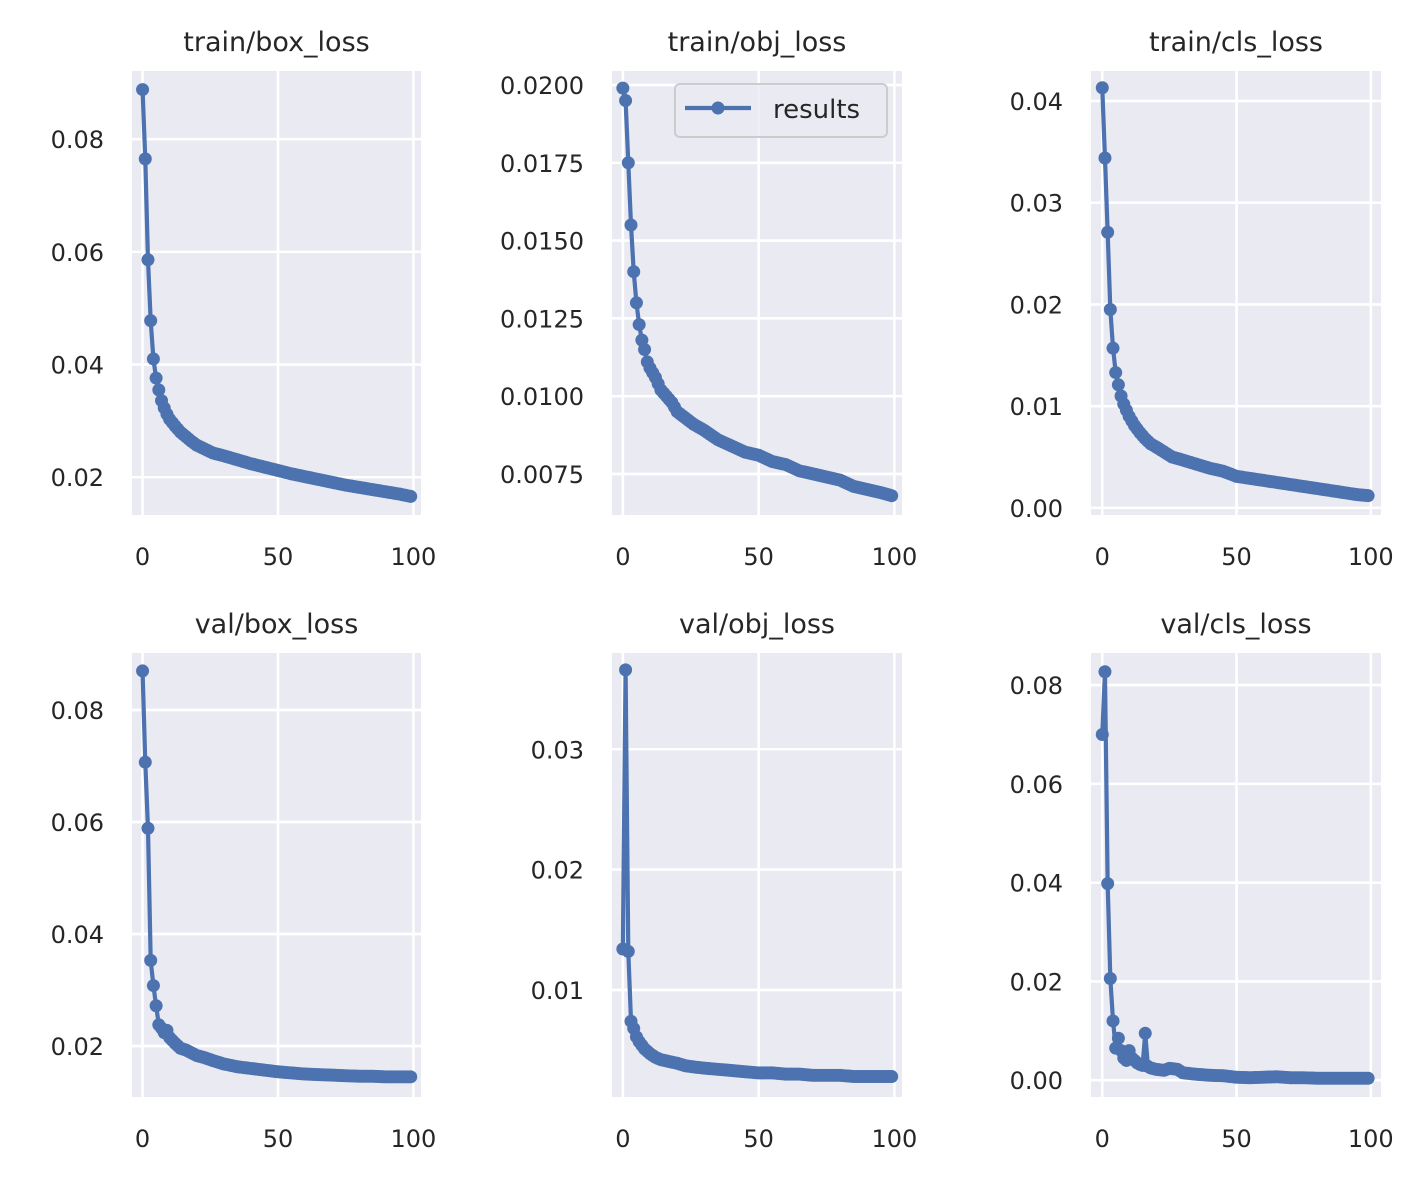 The image size is (1415, 1177). I want to click on legend: results, so click(781, 110).